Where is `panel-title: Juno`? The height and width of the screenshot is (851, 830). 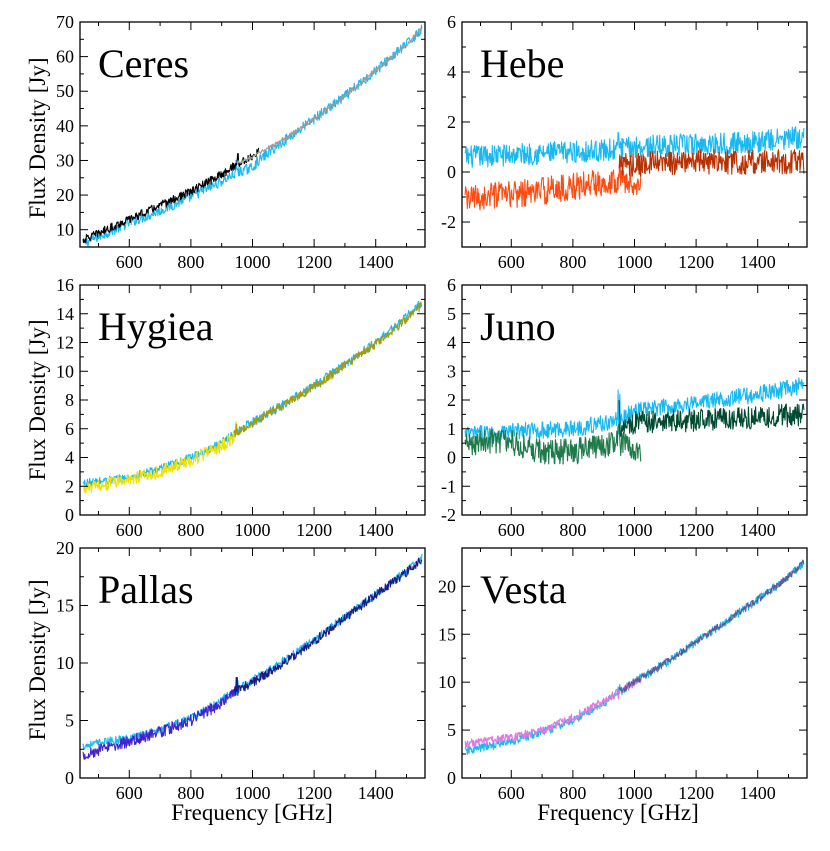
panel-title: Juno is located at coordinates (518, 326).